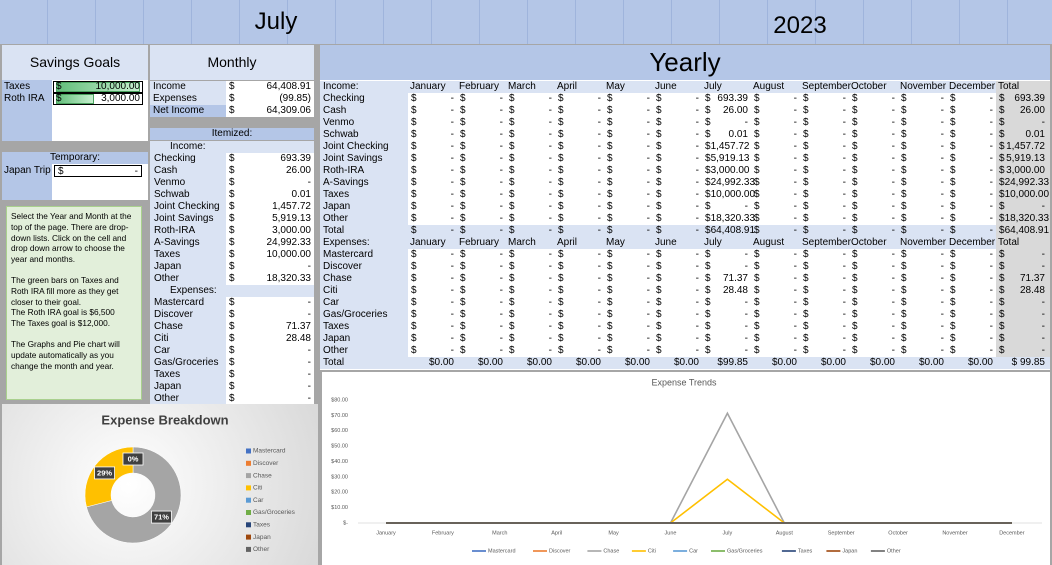  I want to click on month-header: August, so click(769, 242).